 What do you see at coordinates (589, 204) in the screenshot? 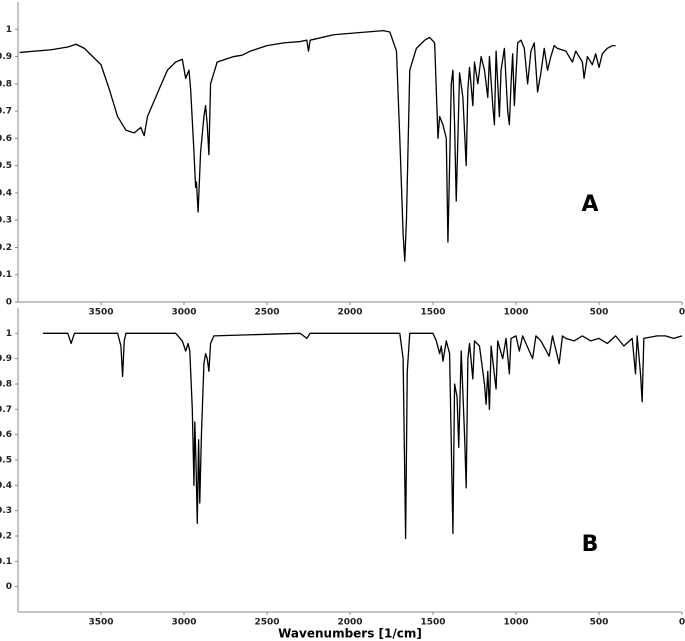
I see `panel-label: A` at bounding box center [589, 204].